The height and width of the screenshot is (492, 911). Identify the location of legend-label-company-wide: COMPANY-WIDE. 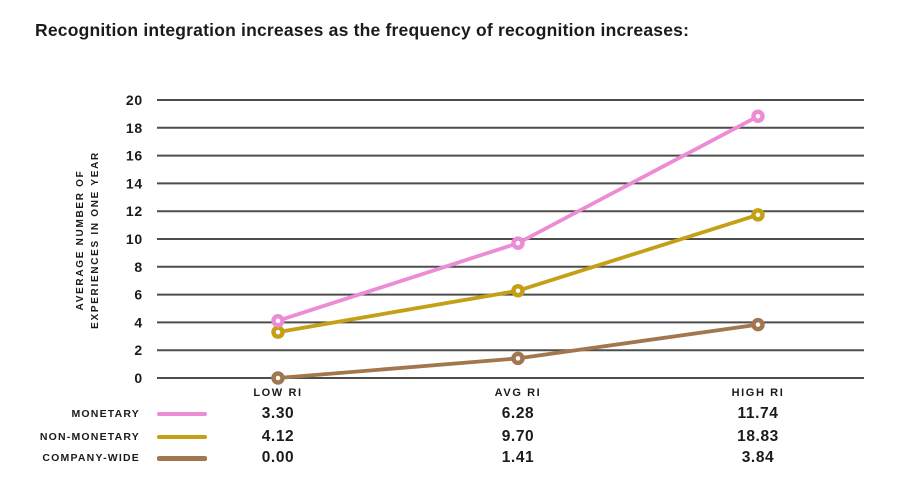
(91, 458).